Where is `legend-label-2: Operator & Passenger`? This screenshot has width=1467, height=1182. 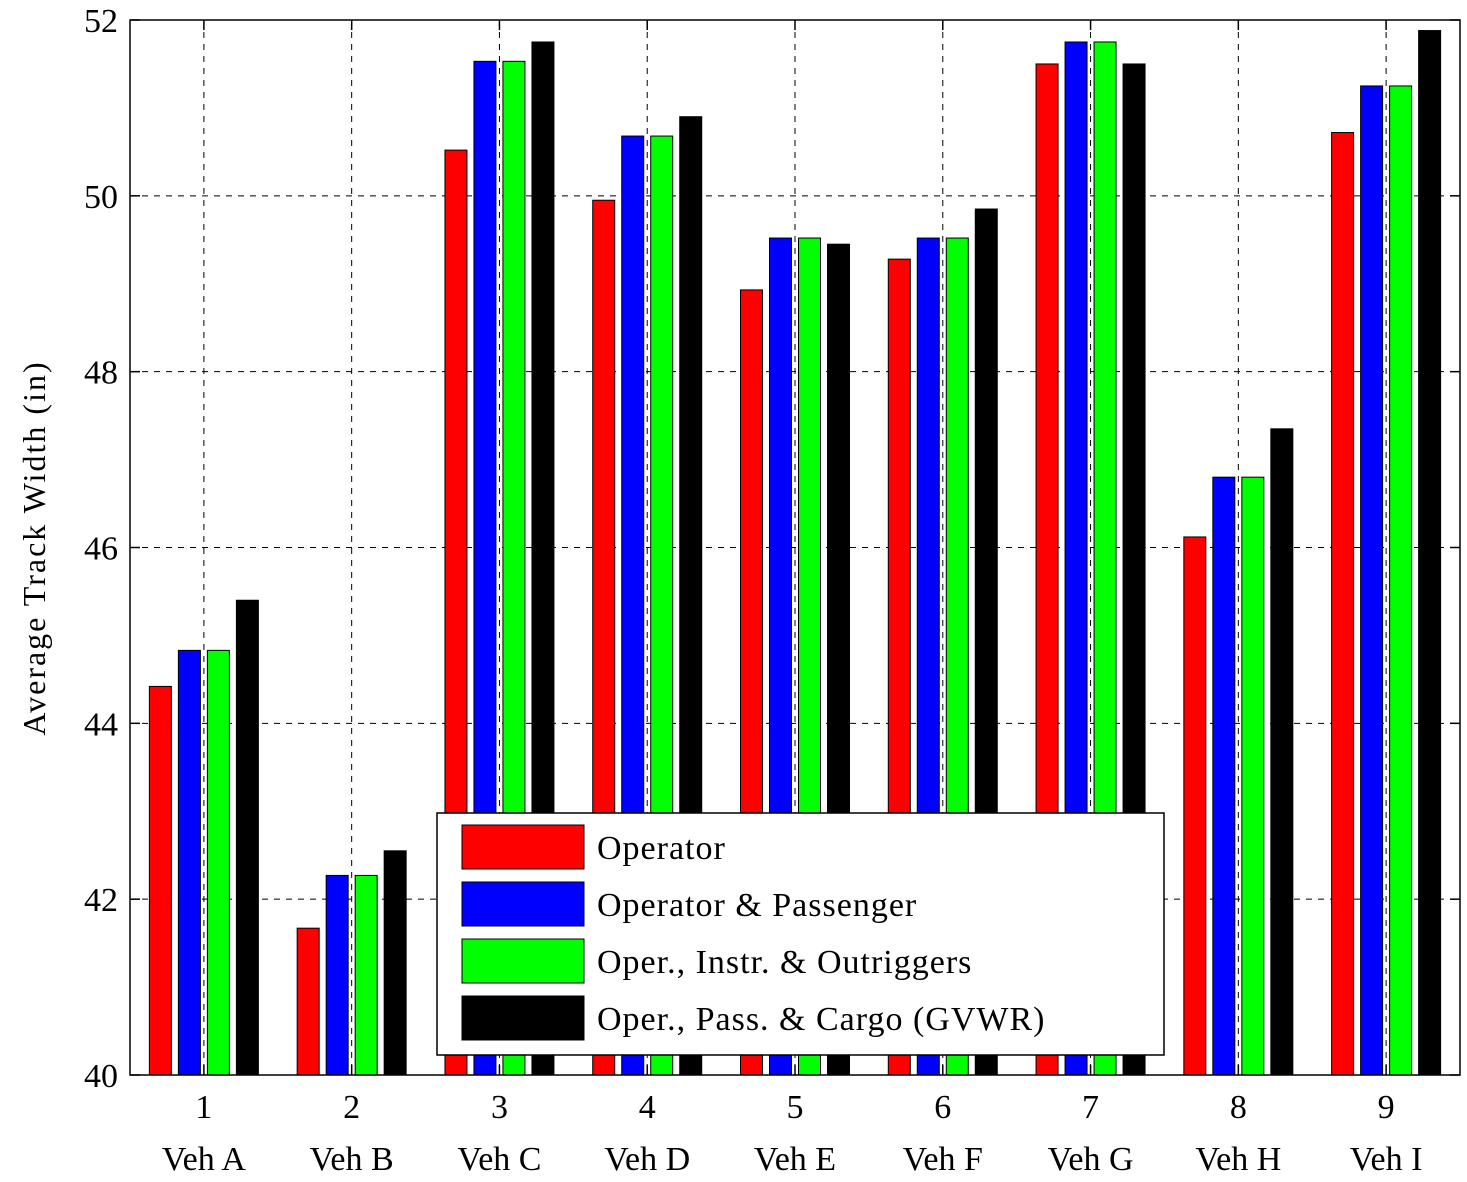
legend-label-2: Operator & Passenger is located at coordinates (757, 905).